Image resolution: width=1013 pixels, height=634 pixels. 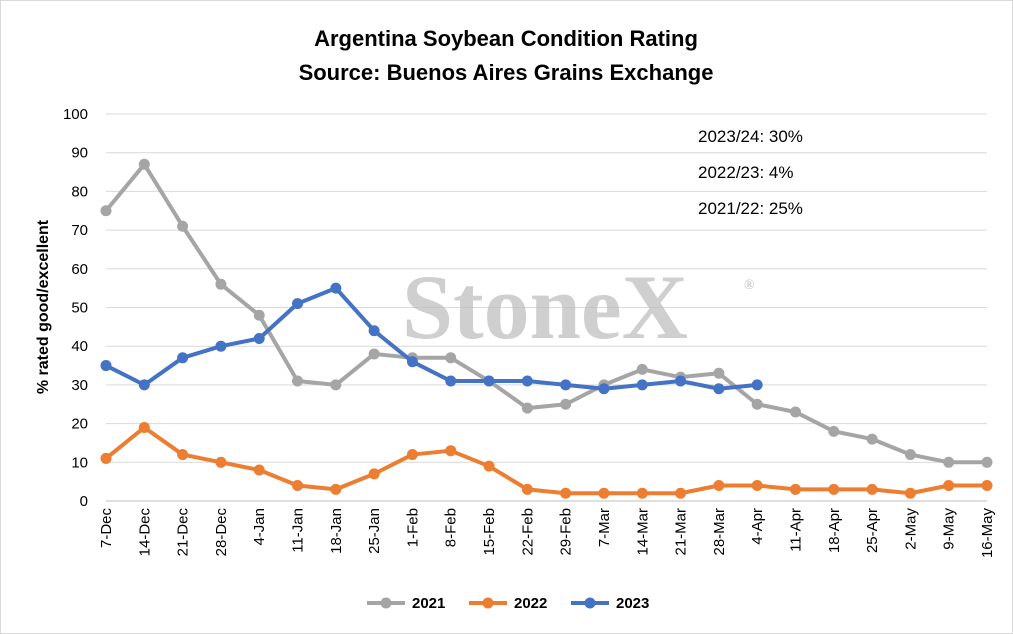 What do you see at coordinates (604, 527) in the screenshot?
I see `x-tick-label: 7-Mar` at bounding box center [604, 527].